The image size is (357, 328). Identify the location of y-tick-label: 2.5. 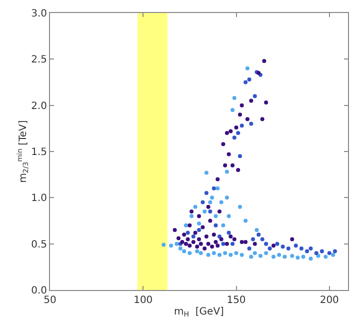
(39, 60).